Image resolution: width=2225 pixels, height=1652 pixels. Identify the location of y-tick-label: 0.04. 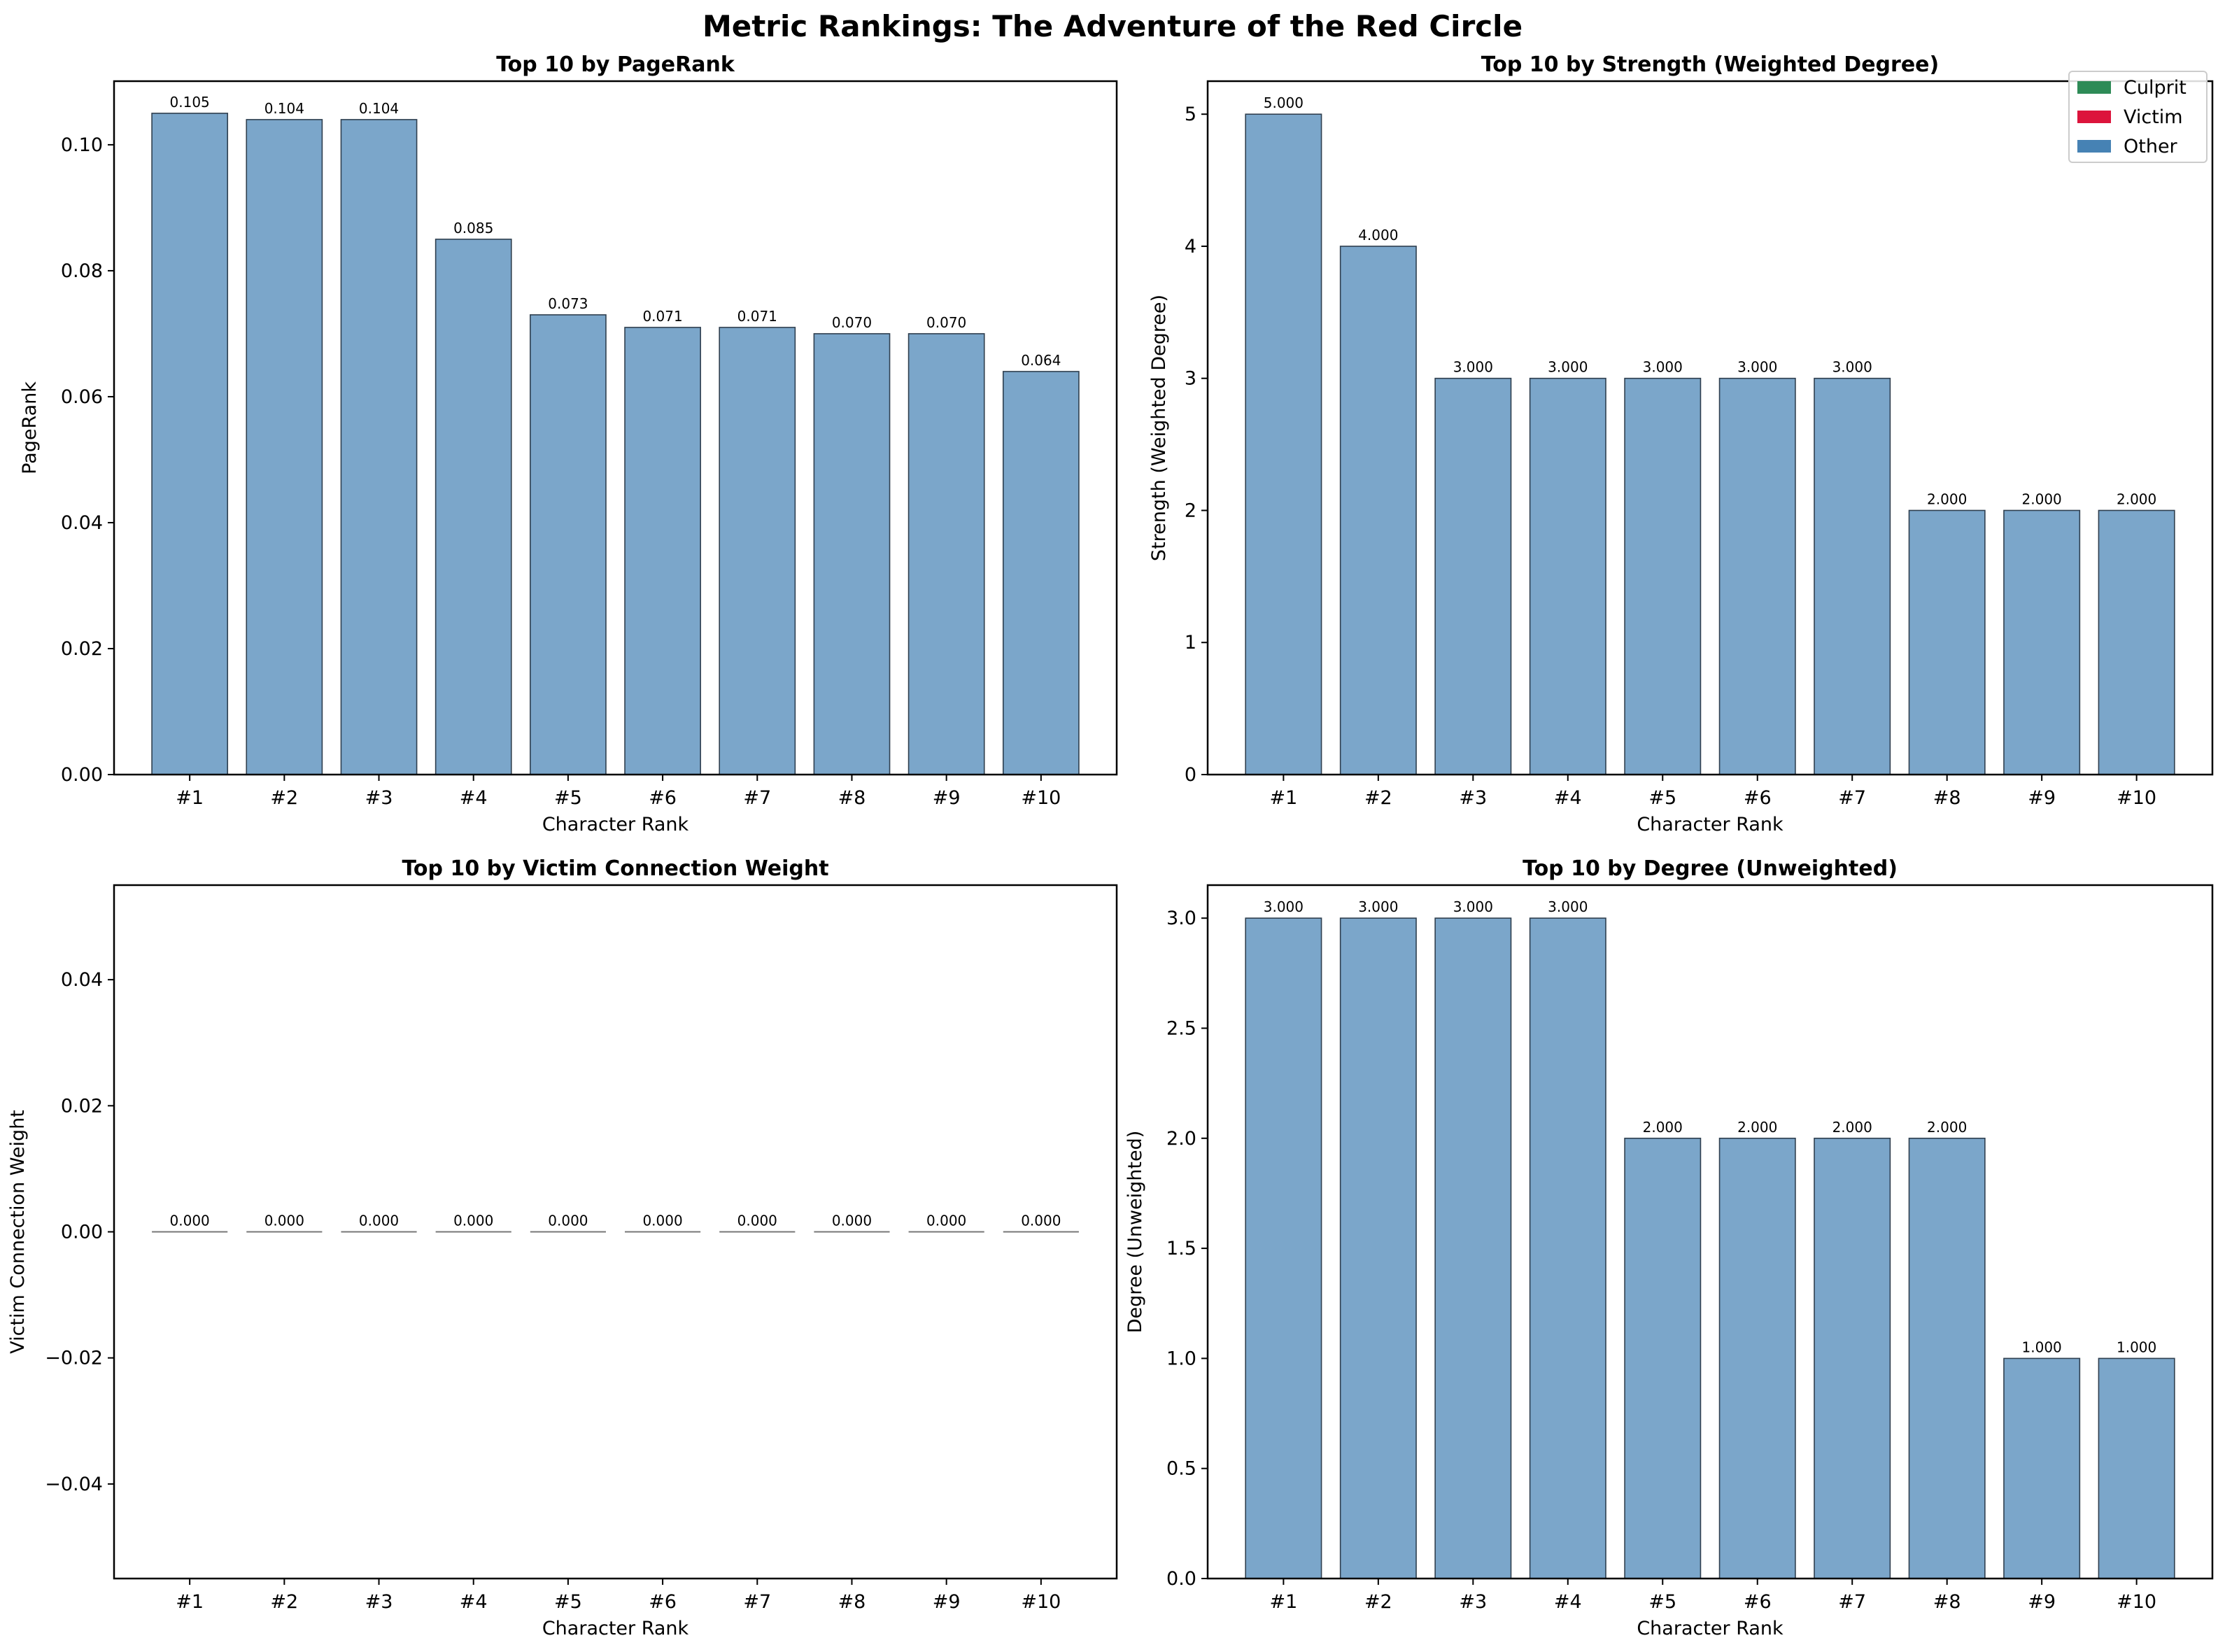
(82, 523).